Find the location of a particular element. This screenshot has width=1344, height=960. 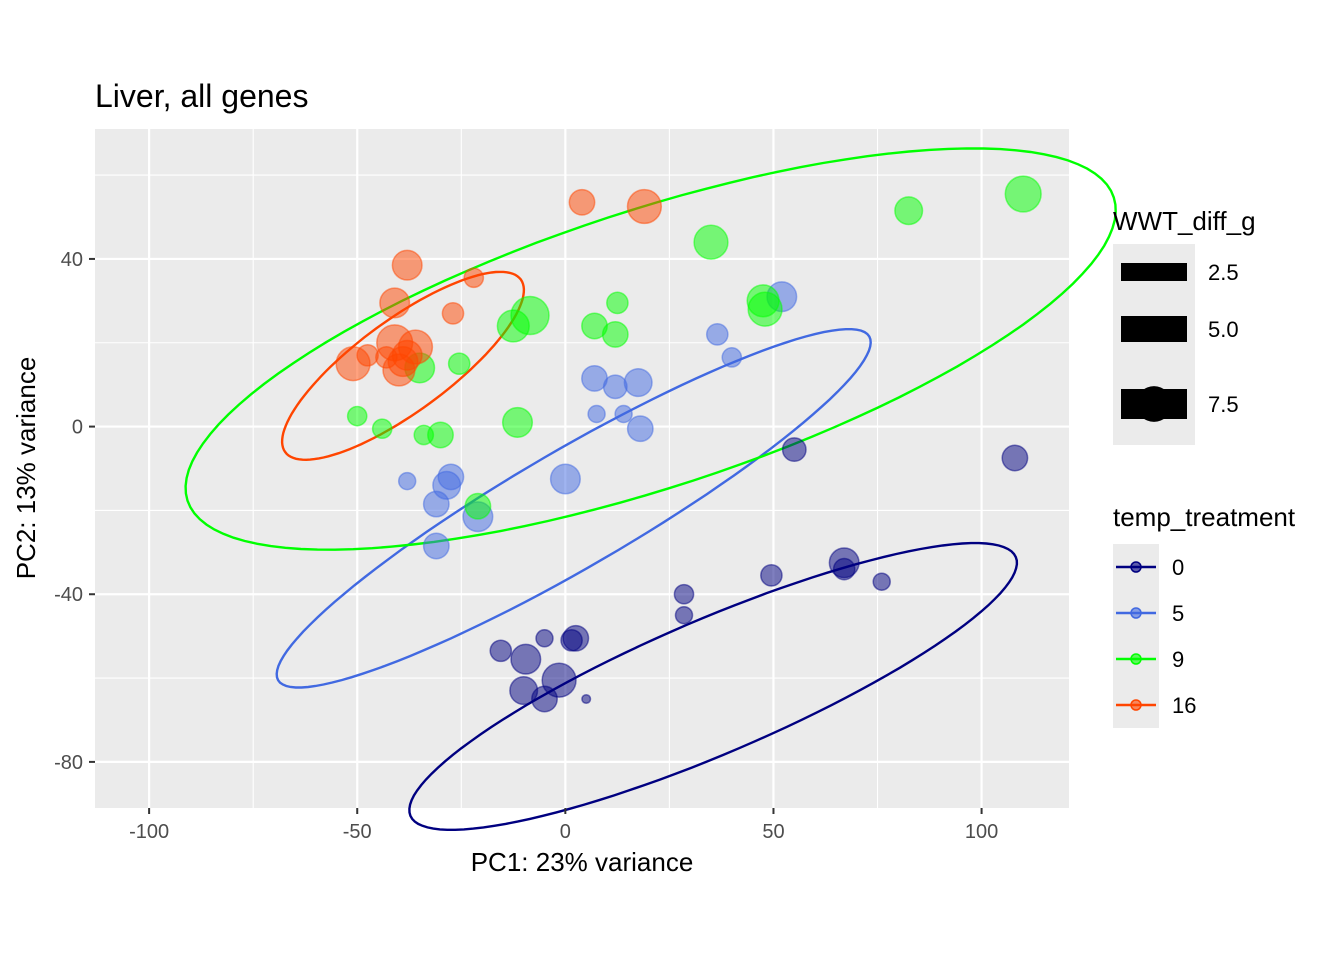

y-tick-label: 40 is located at coordinates (72, 260).